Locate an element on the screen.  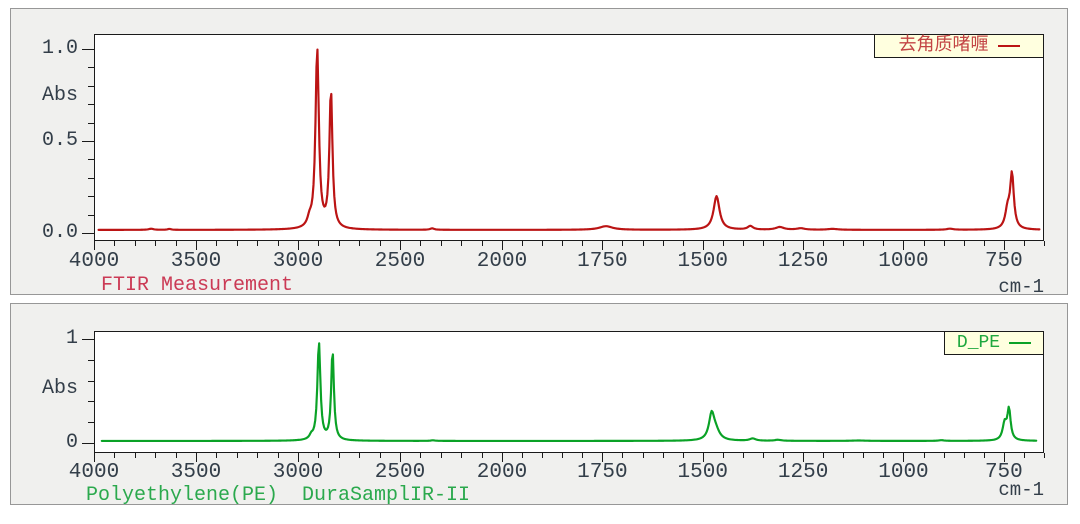
y-tick-label: 1 is located at coordinates (71, 338).